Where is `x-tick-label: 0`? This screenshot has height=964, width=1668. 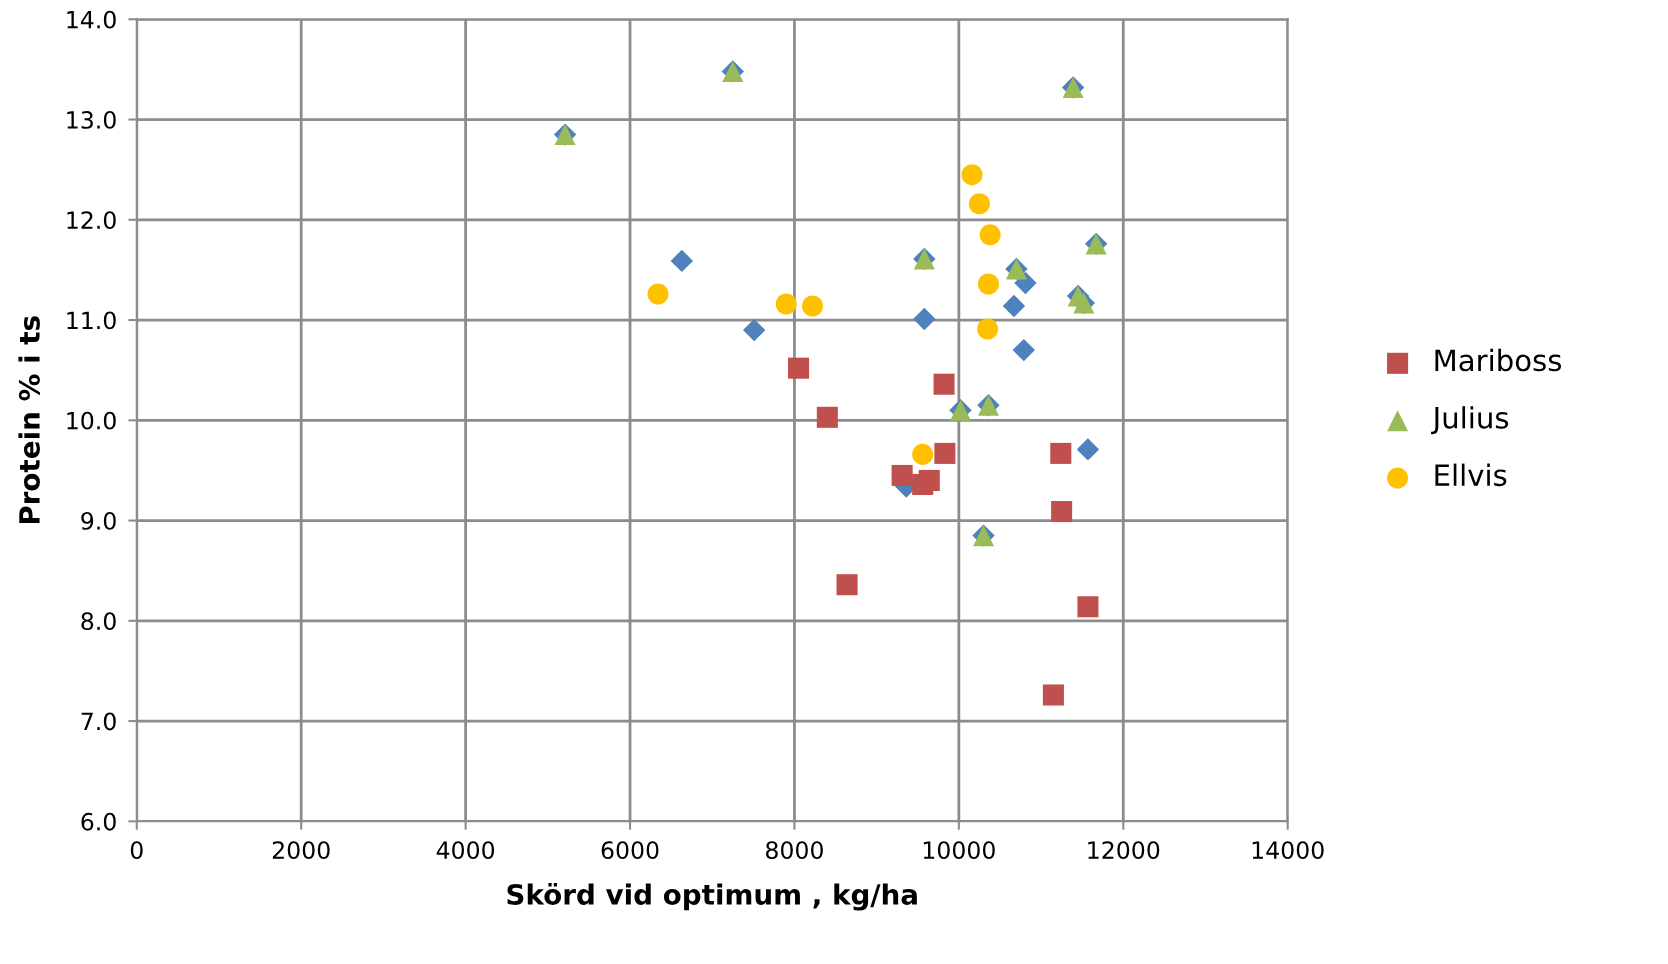 x-tick-label: 0 is located at coordinates (136, 850).